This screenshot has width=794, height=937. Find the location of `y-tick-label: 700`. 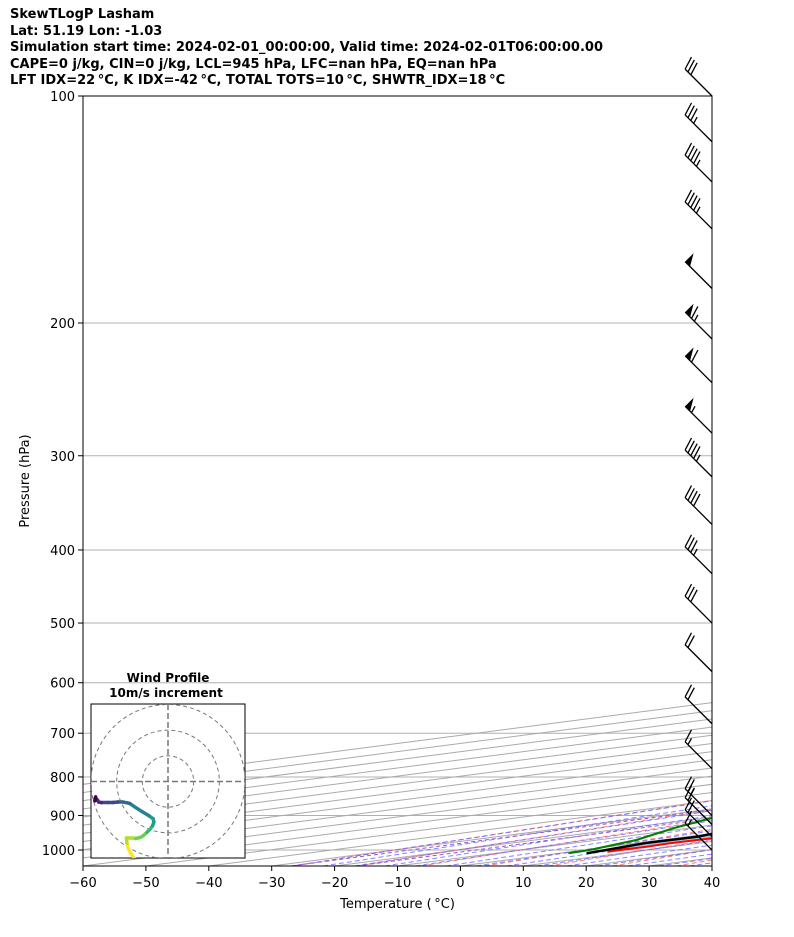

y-tick-label: 700 is located at coordinates (62, 734).